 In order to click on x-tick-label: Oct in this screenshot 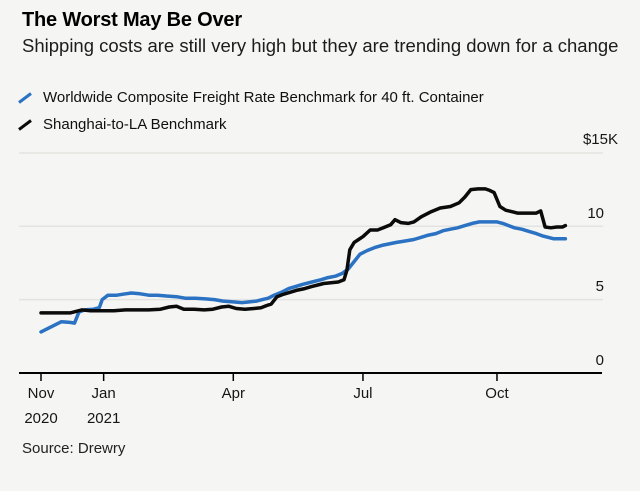, I will do `click(497, 393)`.